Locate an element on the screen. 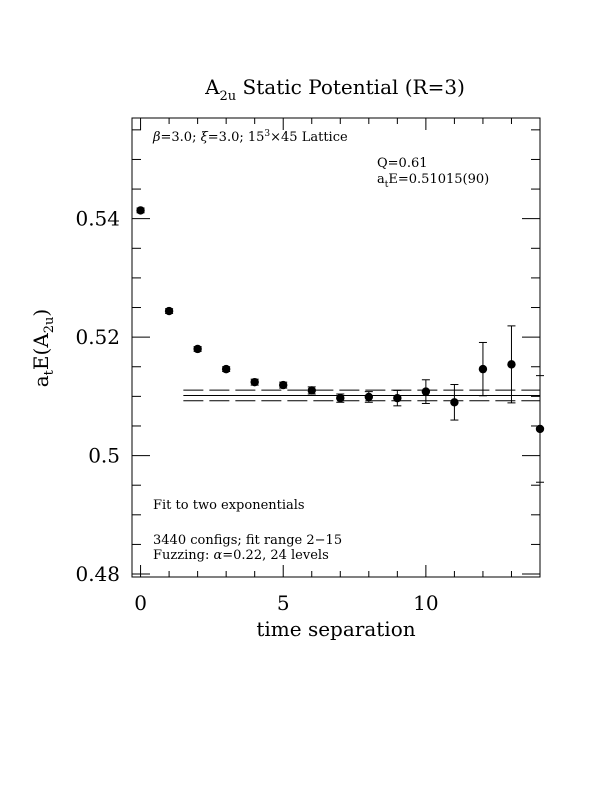  fit-type-note: Fit to two exponentials is located at coordinates (229, 505).